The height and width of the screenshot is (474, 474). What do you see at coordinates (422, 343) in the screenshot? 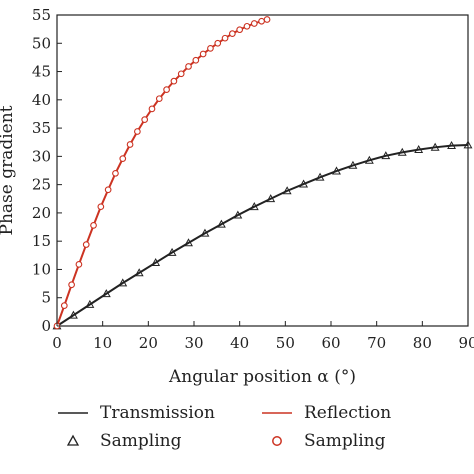
I see `x-tick-label: 80` at bounding box center [422, 343].